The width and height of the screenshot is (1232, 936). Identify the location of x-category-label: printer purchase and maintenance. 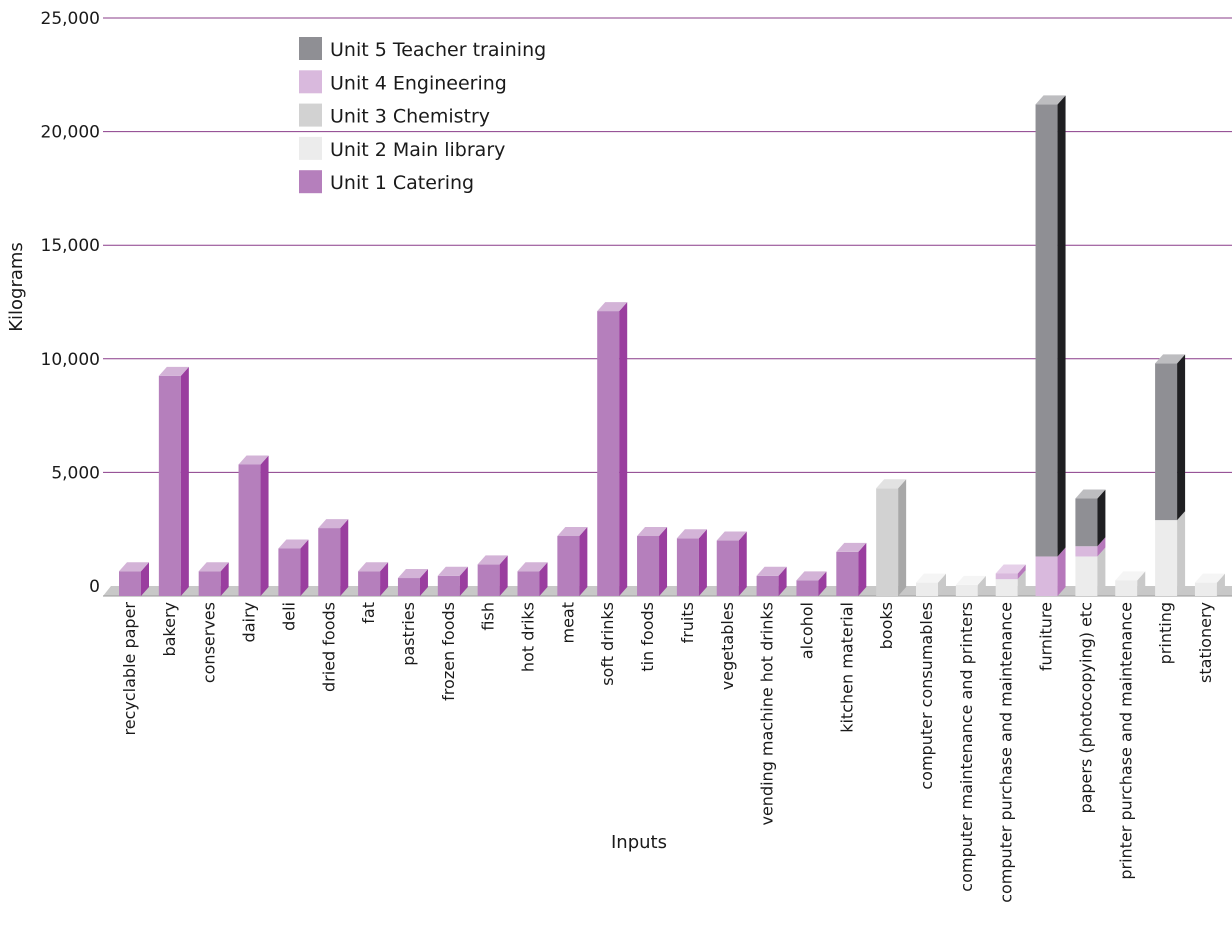
(1125, 741).